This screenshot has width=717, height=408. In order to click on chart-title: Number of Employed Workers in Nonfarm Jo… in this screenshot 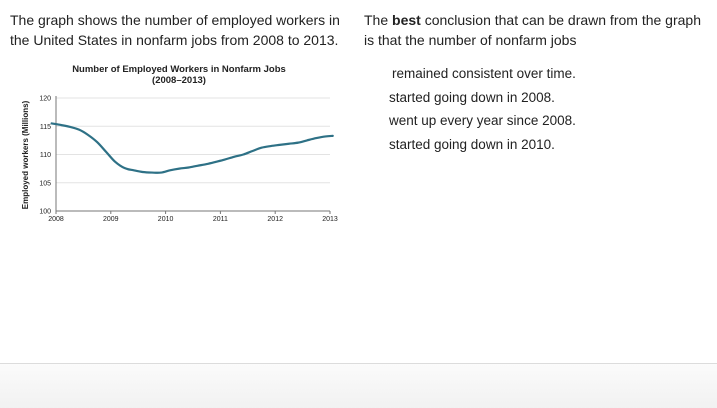, I will do `click(179, 69)`.